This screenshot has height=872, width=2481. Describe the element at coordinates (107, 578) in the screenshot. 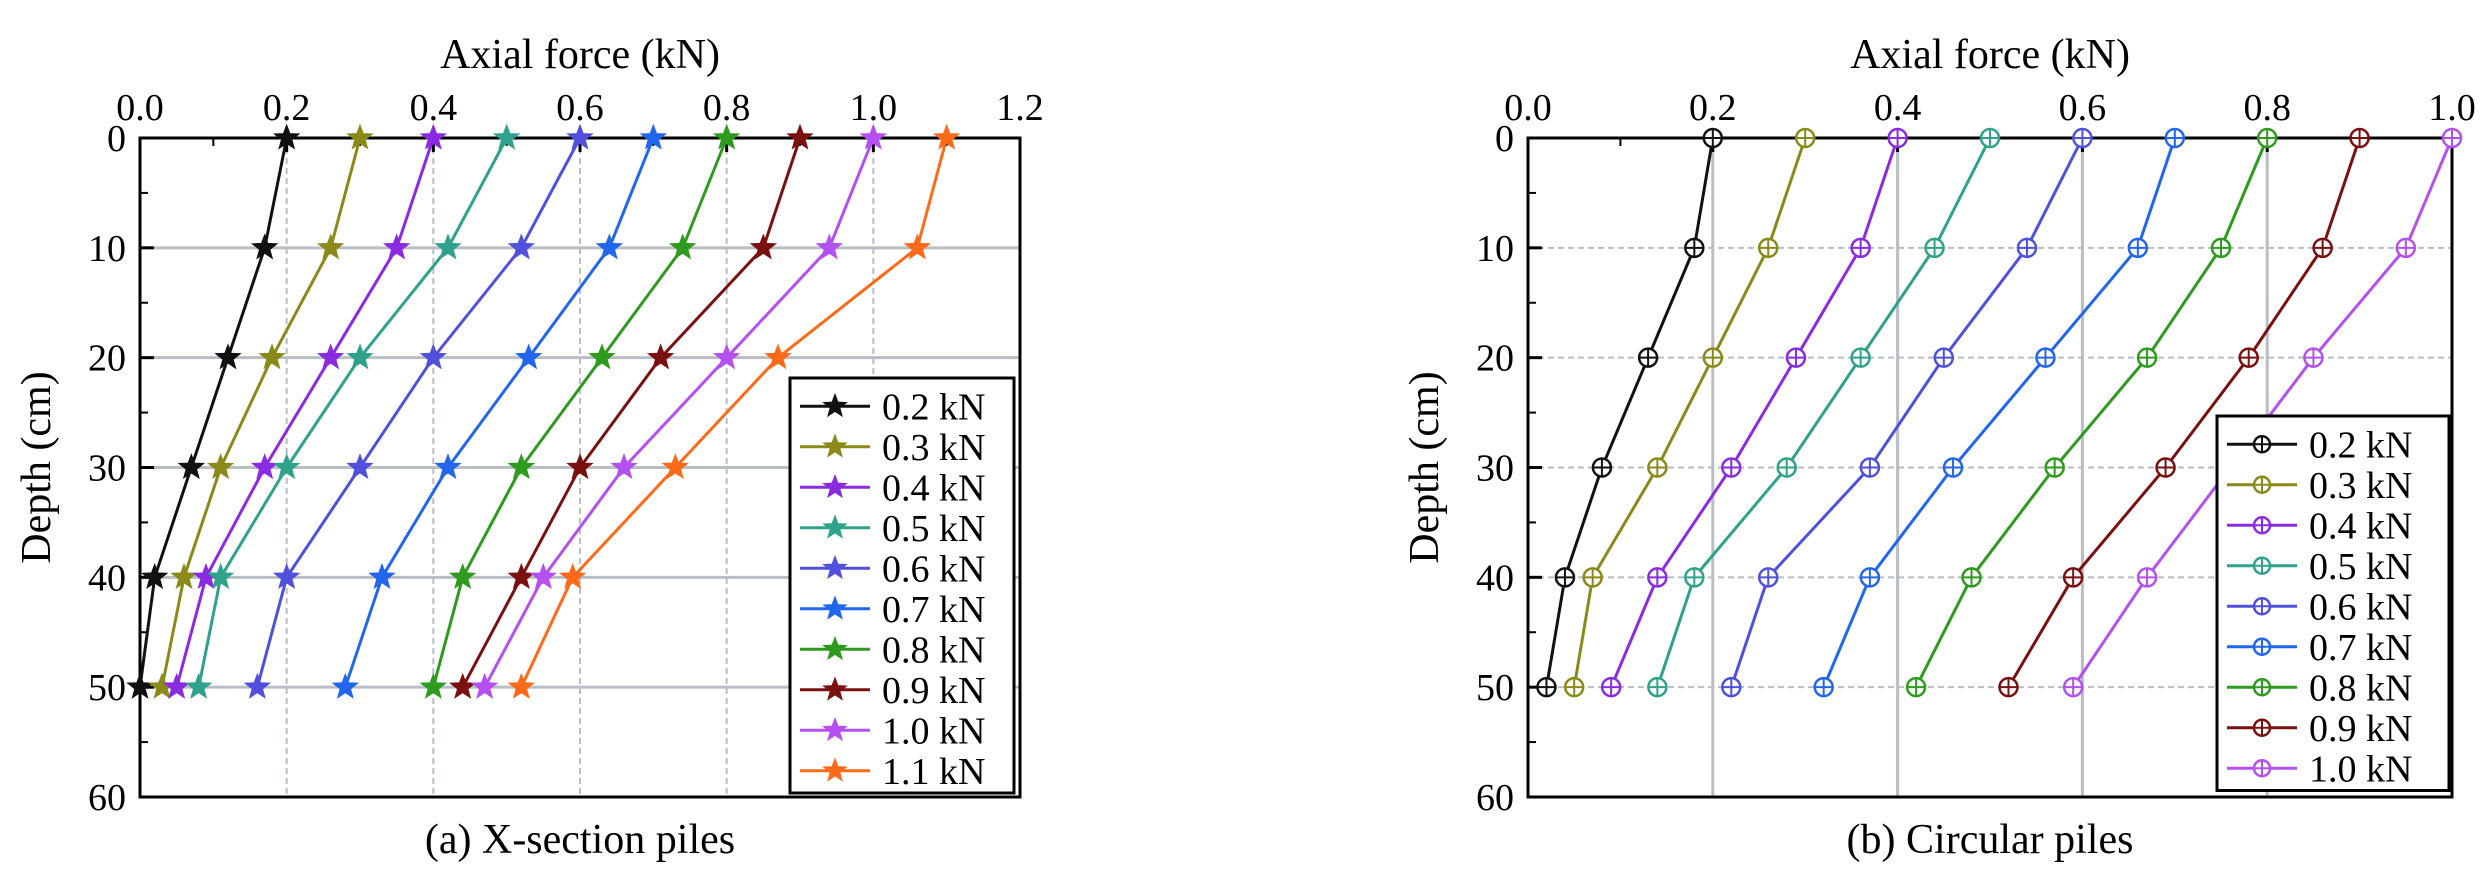

I see `y-tick-label: 40` at that location.